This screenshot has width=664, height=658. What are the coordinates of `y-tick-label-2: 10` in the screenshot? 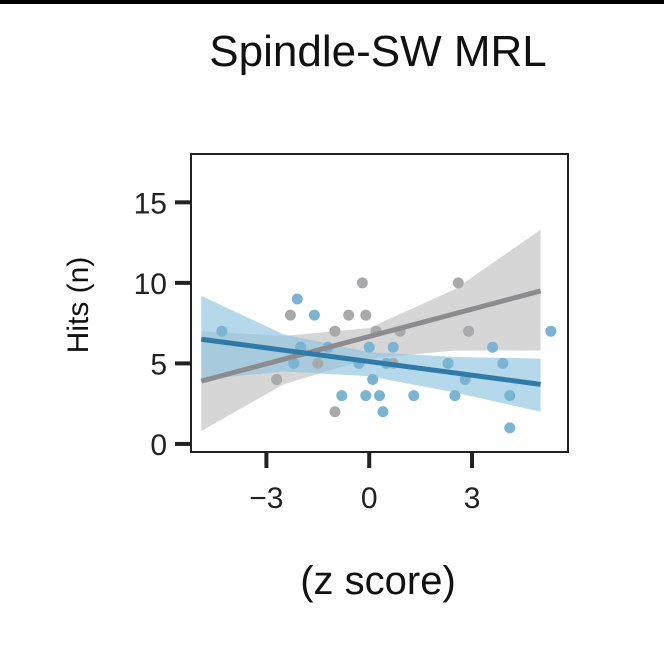 It's located at (150, 284).